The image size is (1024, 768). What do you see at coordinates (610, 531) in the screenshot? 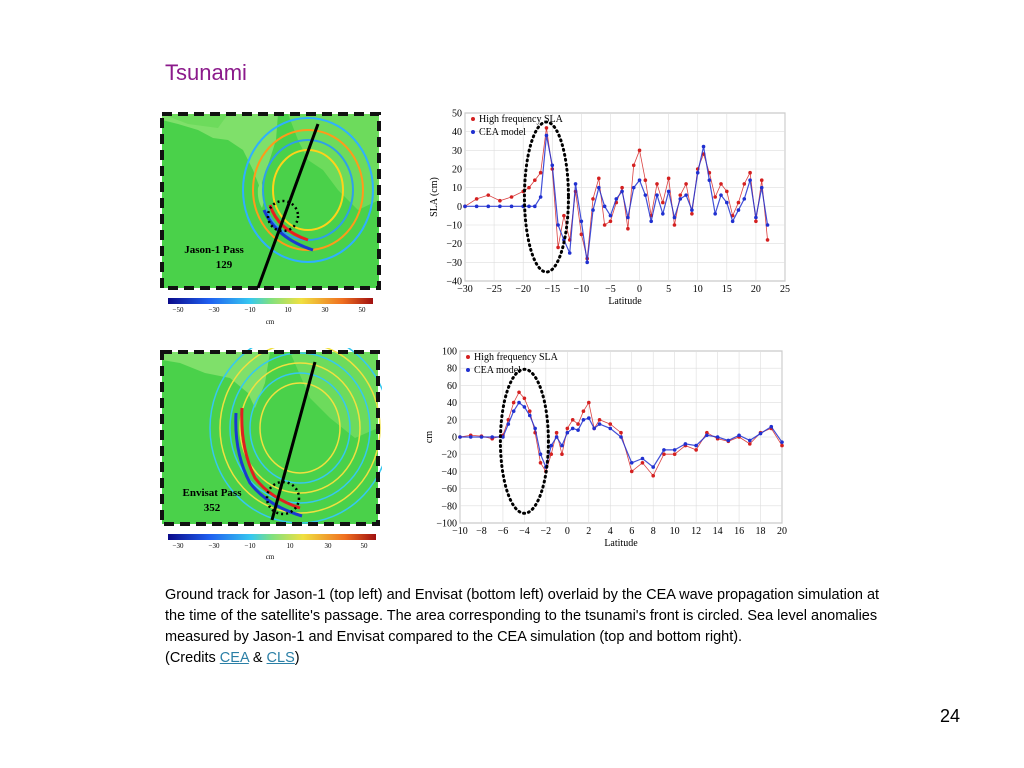
I see `x-tick-label: 4` at bounding box center [610, 531].